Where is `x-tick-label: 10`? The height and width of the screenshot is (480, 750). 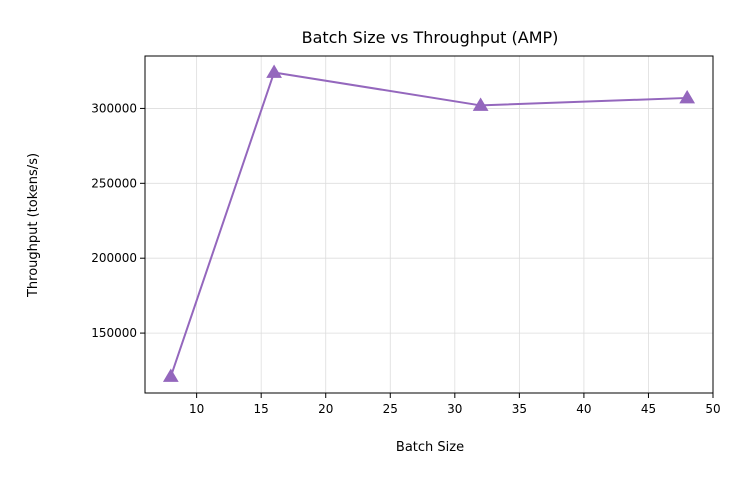 x-tick-label: 10 is located at coordinates (196, 409).